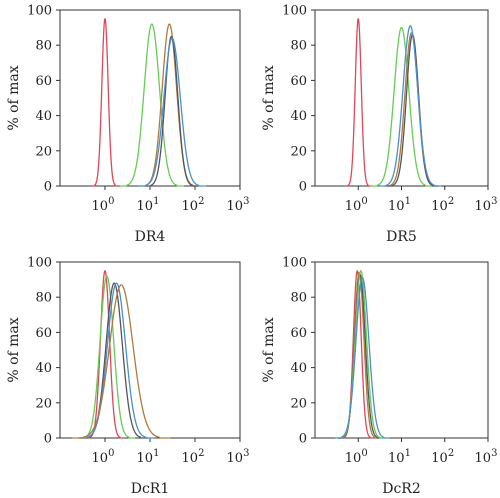 This screenshot has height=498, width=500. Describe the element at coordinates (401, 237) in the screenshot. I see `panel-label: DR5` at that location.